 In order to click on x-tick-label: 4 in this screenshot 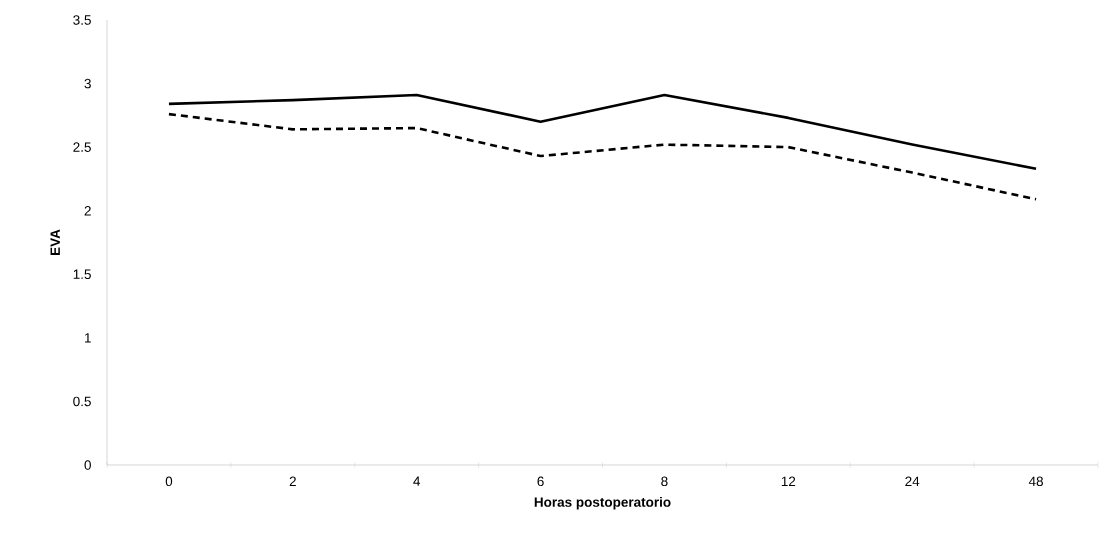, I will do `click(417, 481)`.